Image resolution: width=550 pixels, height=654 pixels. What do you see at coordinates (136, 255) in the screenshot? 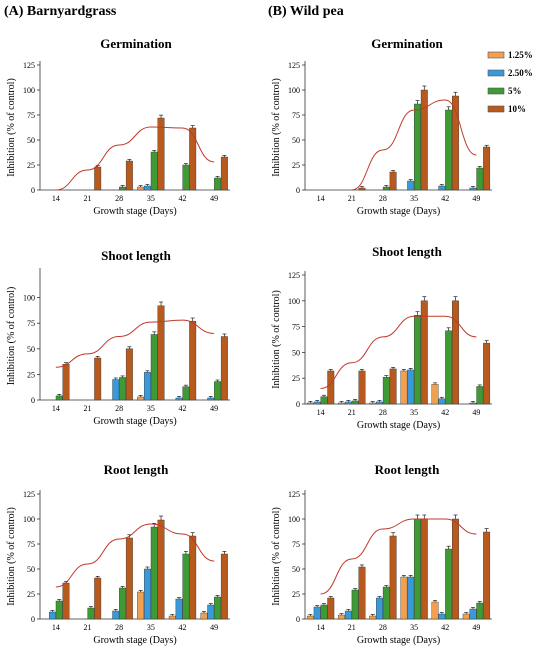
I see `chart-title: Shoot length` at bounding box center [136, 255].